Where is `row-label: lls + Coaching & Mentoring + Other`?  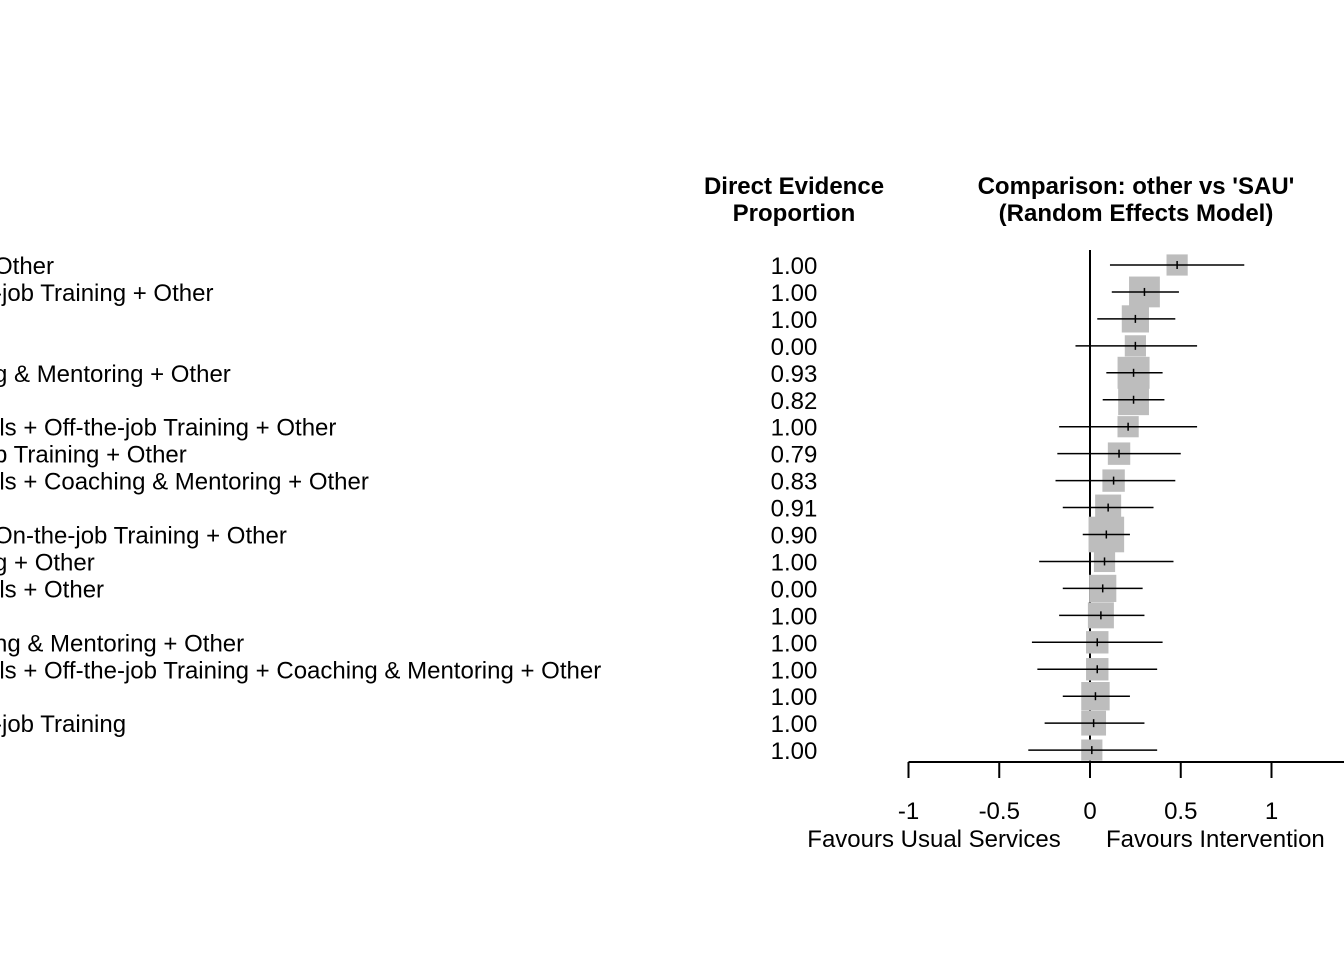 row-label: lls + Coaching & Mentoring + Other is located at coordinates (184, 482).